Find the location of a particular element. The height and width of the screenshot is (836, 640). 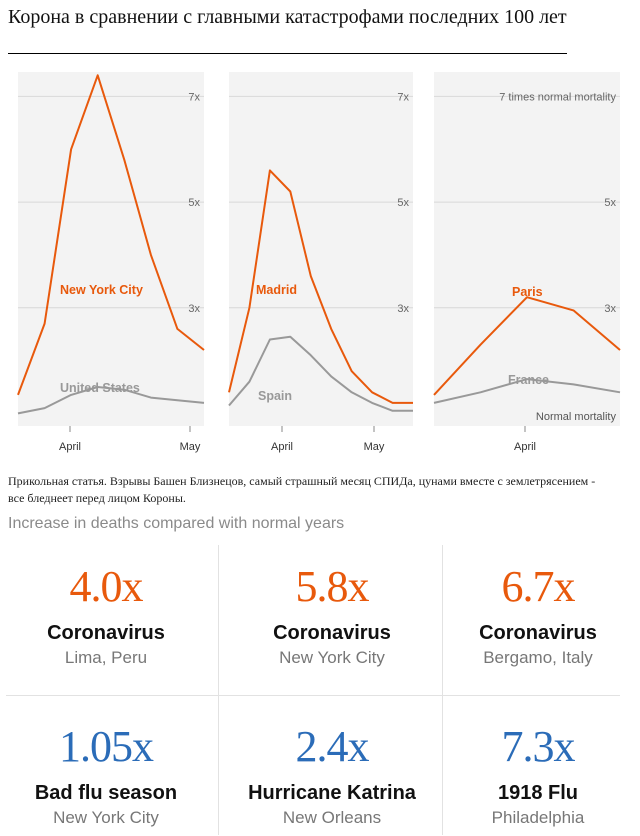

disaster-place: Bergamo, Italy is located at coordinates (538, 657).